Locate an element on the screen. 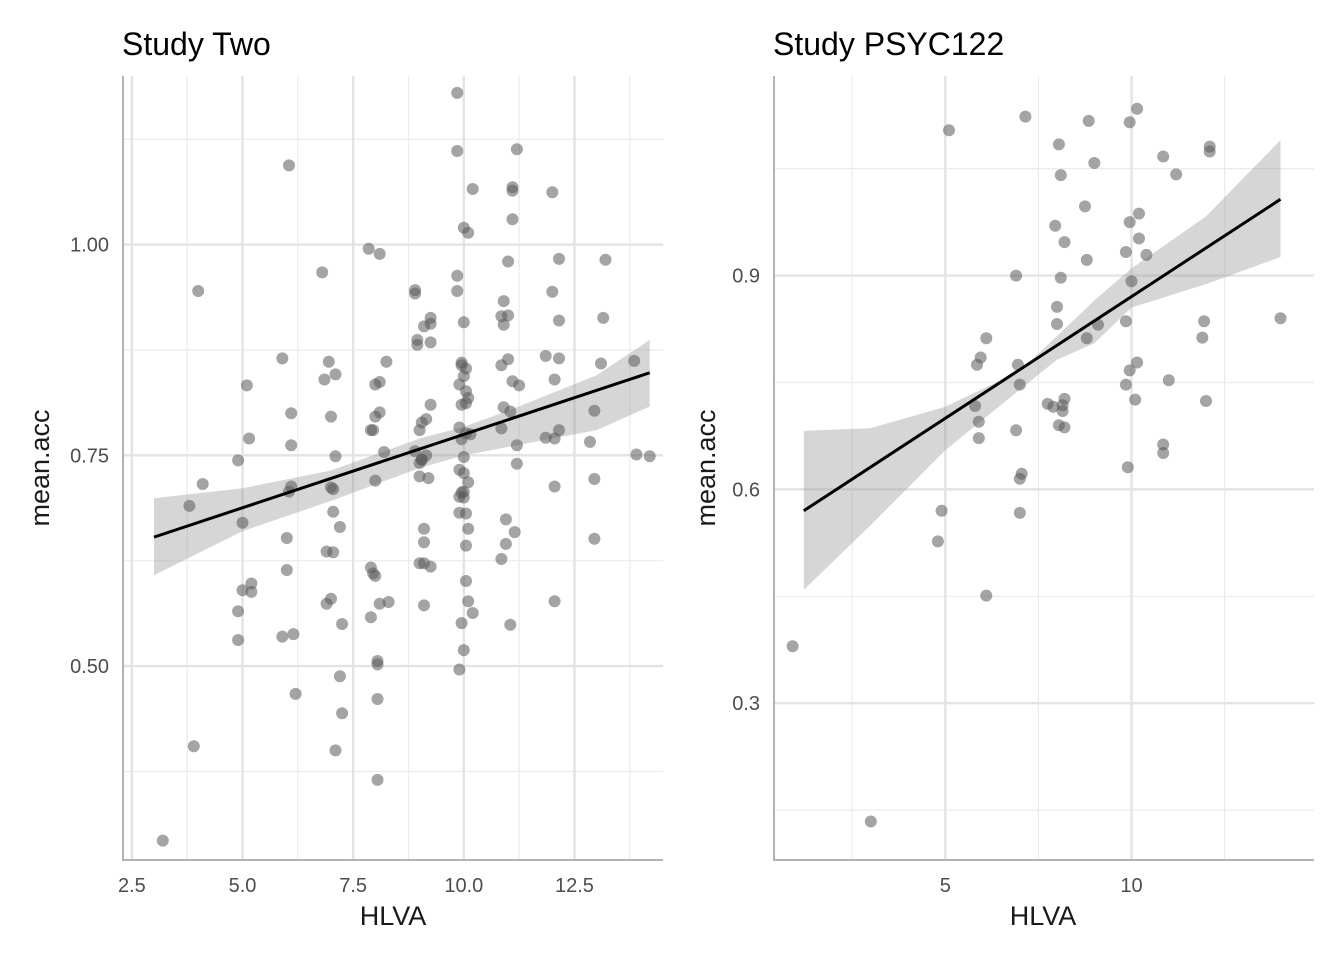  x-tick-label: 12.5 is located at coordinates (574, 886).